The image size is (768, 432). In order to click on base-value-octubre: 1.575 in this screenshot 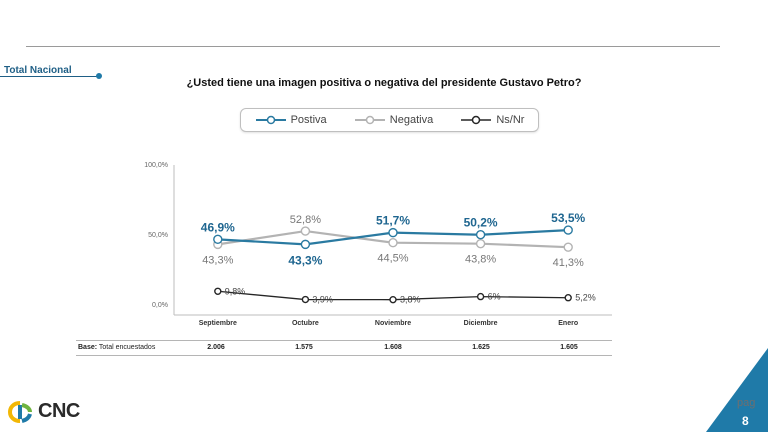, I will do `click(304, 347)`.